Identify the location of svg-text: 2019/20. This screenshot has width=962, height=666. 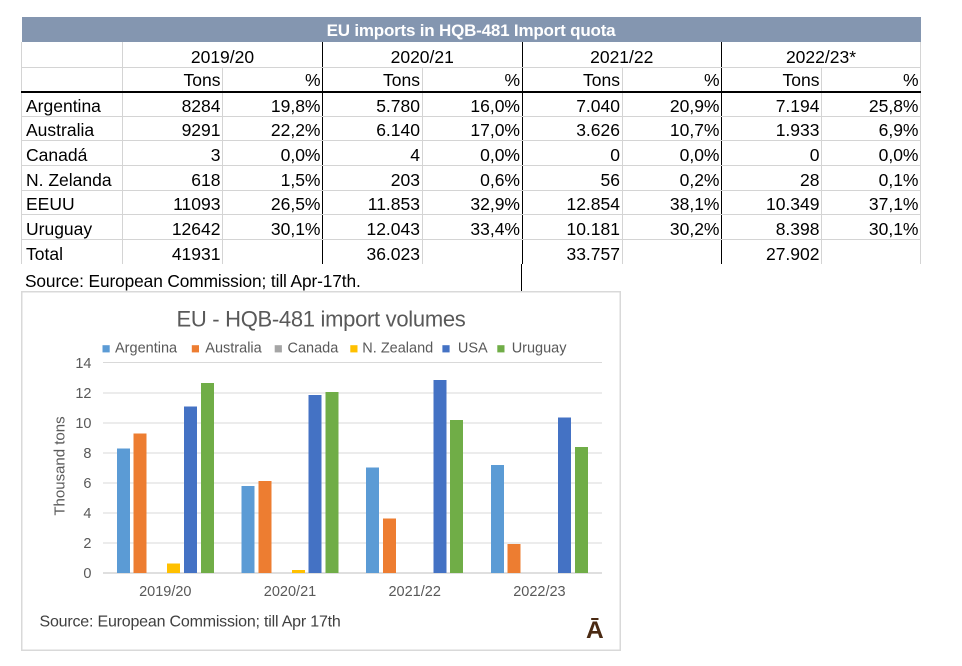
(165, 592).